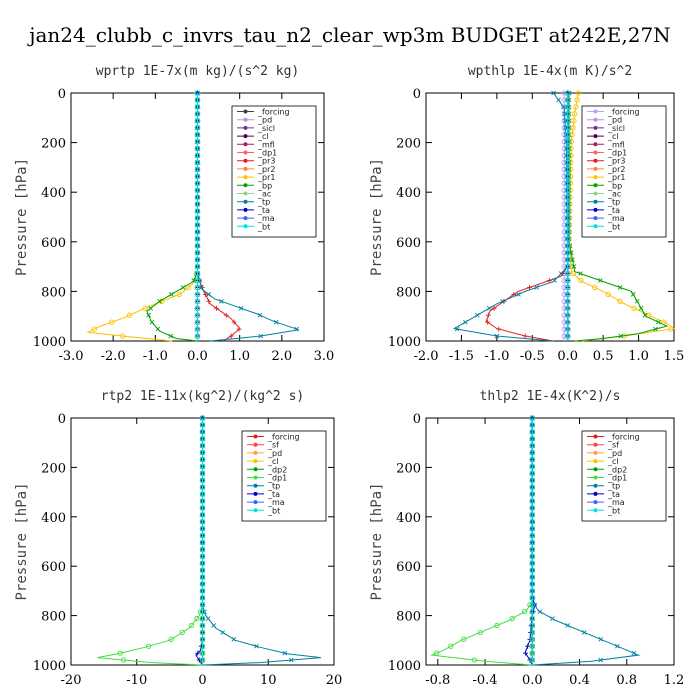  Describe the element at coordinates (53, 518) in the screenshot. I see `y-tick-label: 400` at that location.